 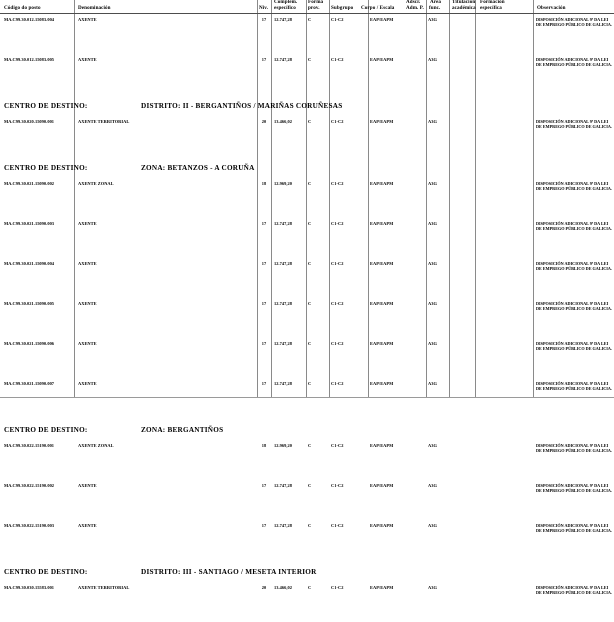 What do you see at coordinates (198, 168) in the screenshot?
I see `centro-de-destino-value: ZONA: BETANZOS - A CORUÑA` at bounding box center [198, 168].